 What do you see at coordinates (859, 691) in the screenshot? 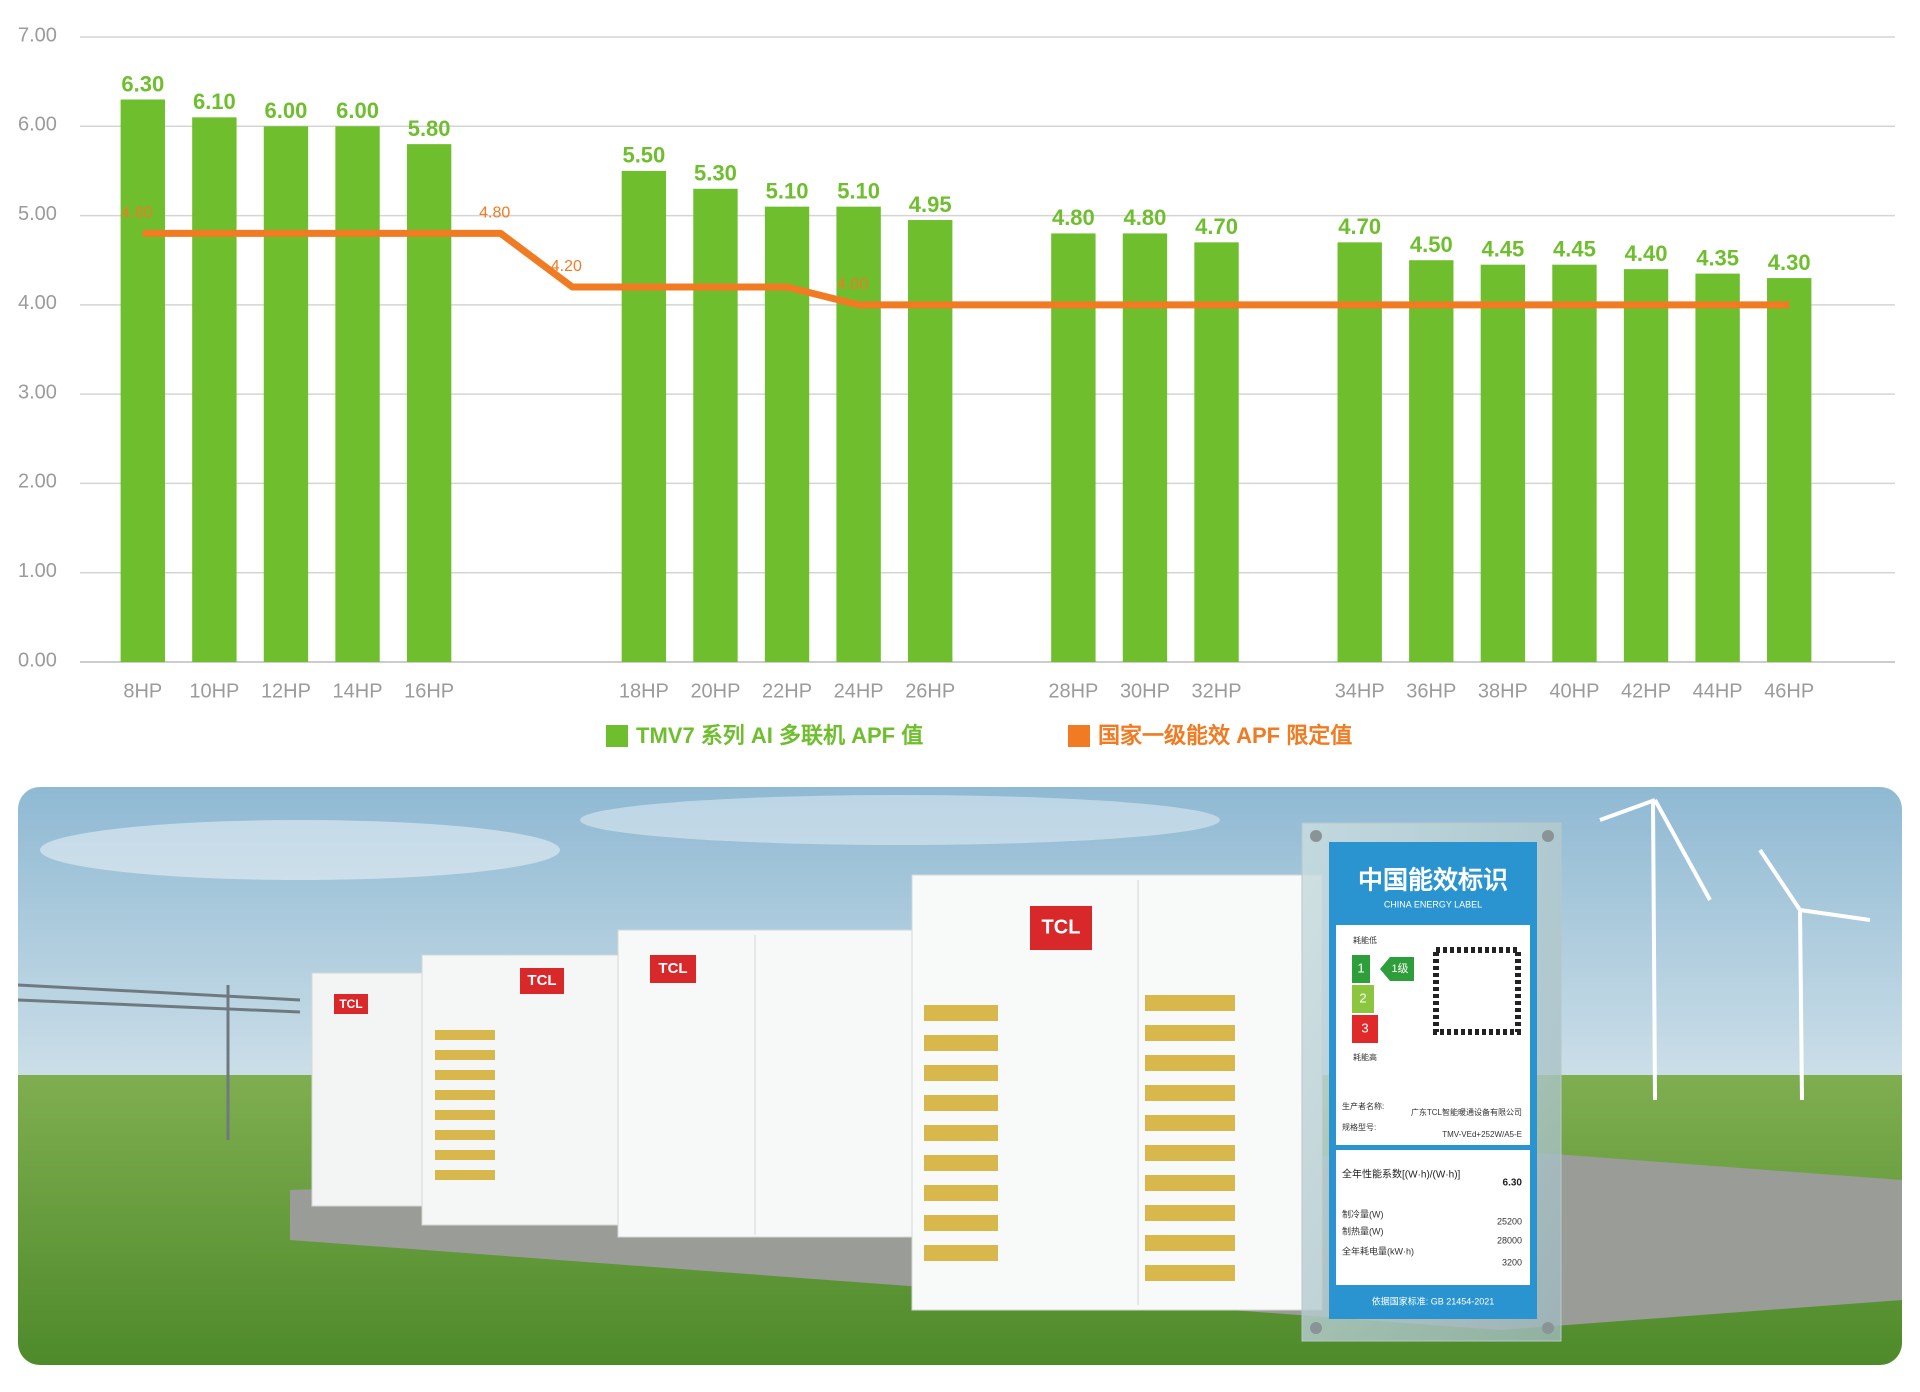
I see `x-tick-label: 24HP` at bounding box center [859, 691].